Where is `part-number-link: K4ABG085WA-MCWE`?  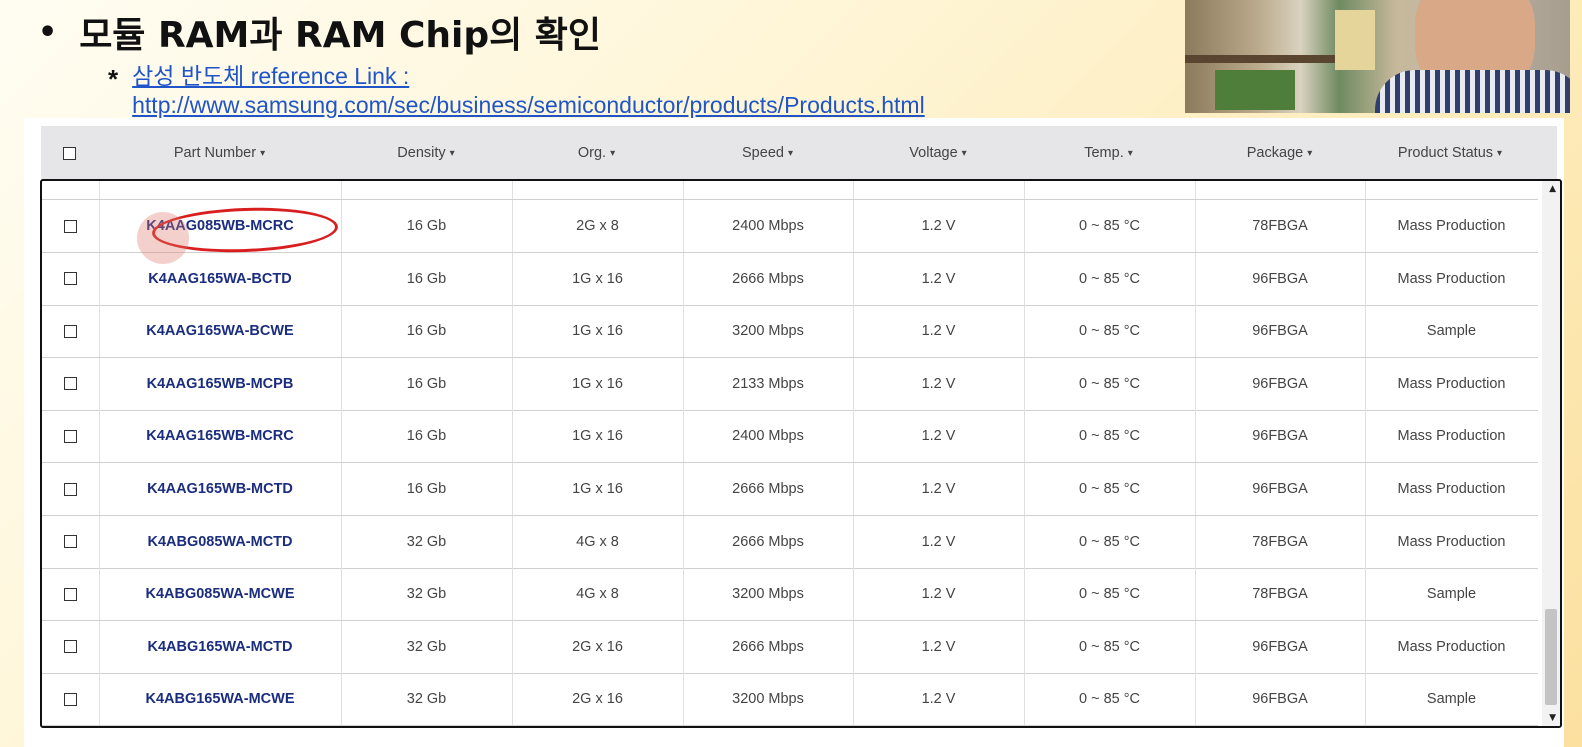 part-number-link: K4ABG085WA-MCWE is located at coordinates (220, 594).